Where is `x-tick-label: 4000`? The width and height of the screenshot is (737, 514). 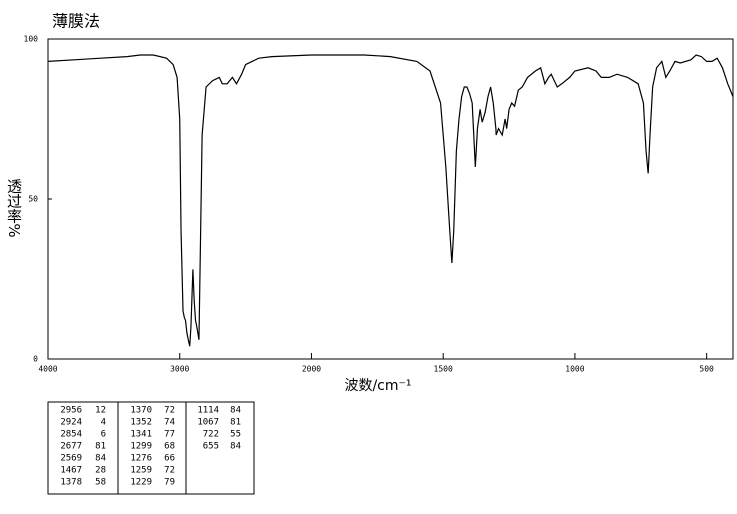
x-tick-label: 4000 is located at coordinates (47, 369).